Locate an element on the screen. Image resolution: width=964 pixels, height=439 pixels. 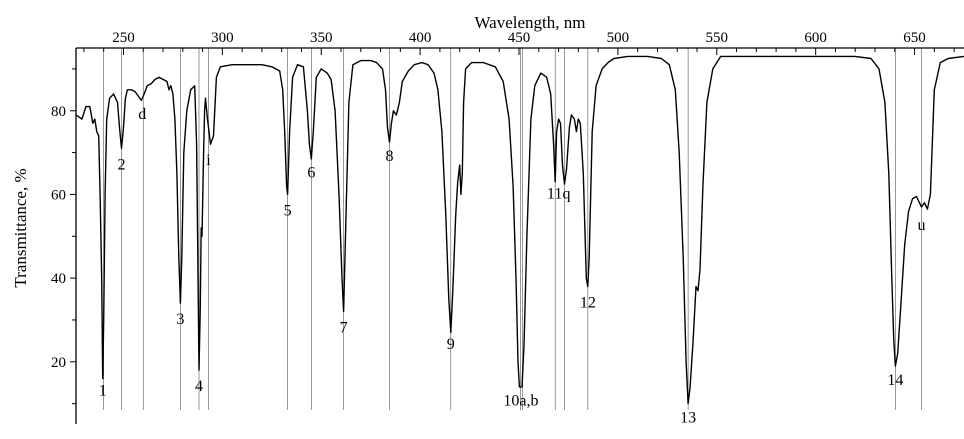
peak-label: 4 is located at coordinates (199, 386).